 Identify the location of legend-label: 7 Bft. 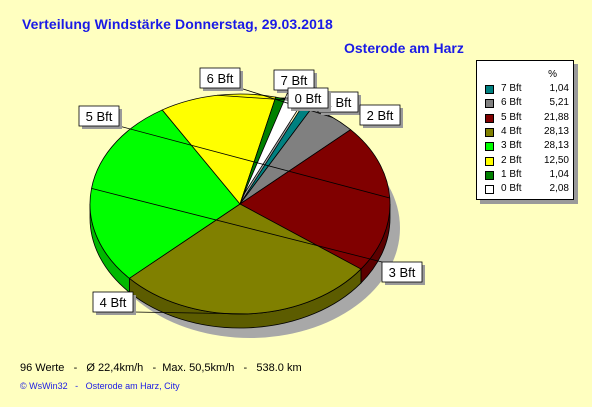
(511, 88).